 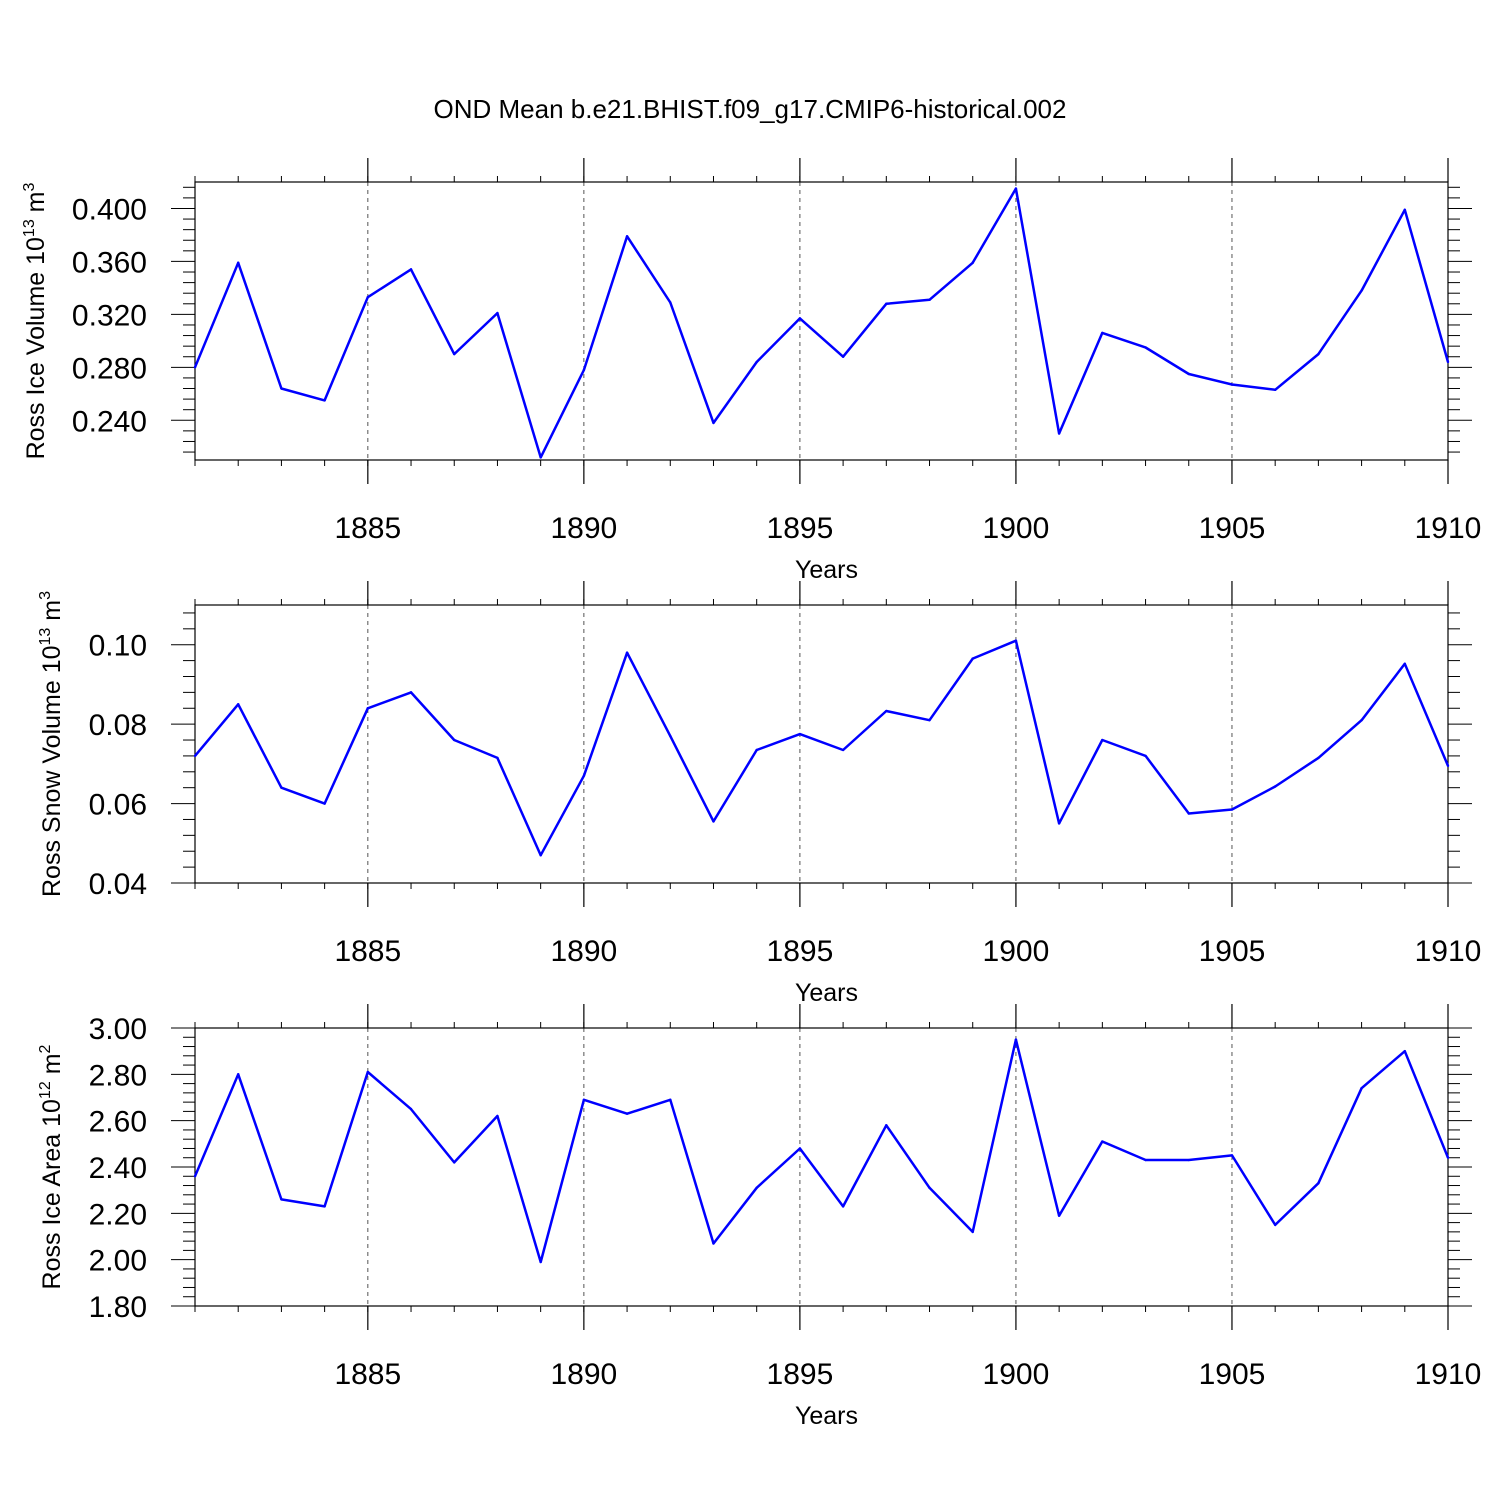 I want to click on x-tick-label-1910: 1910, so click(x=1448, y=1374).